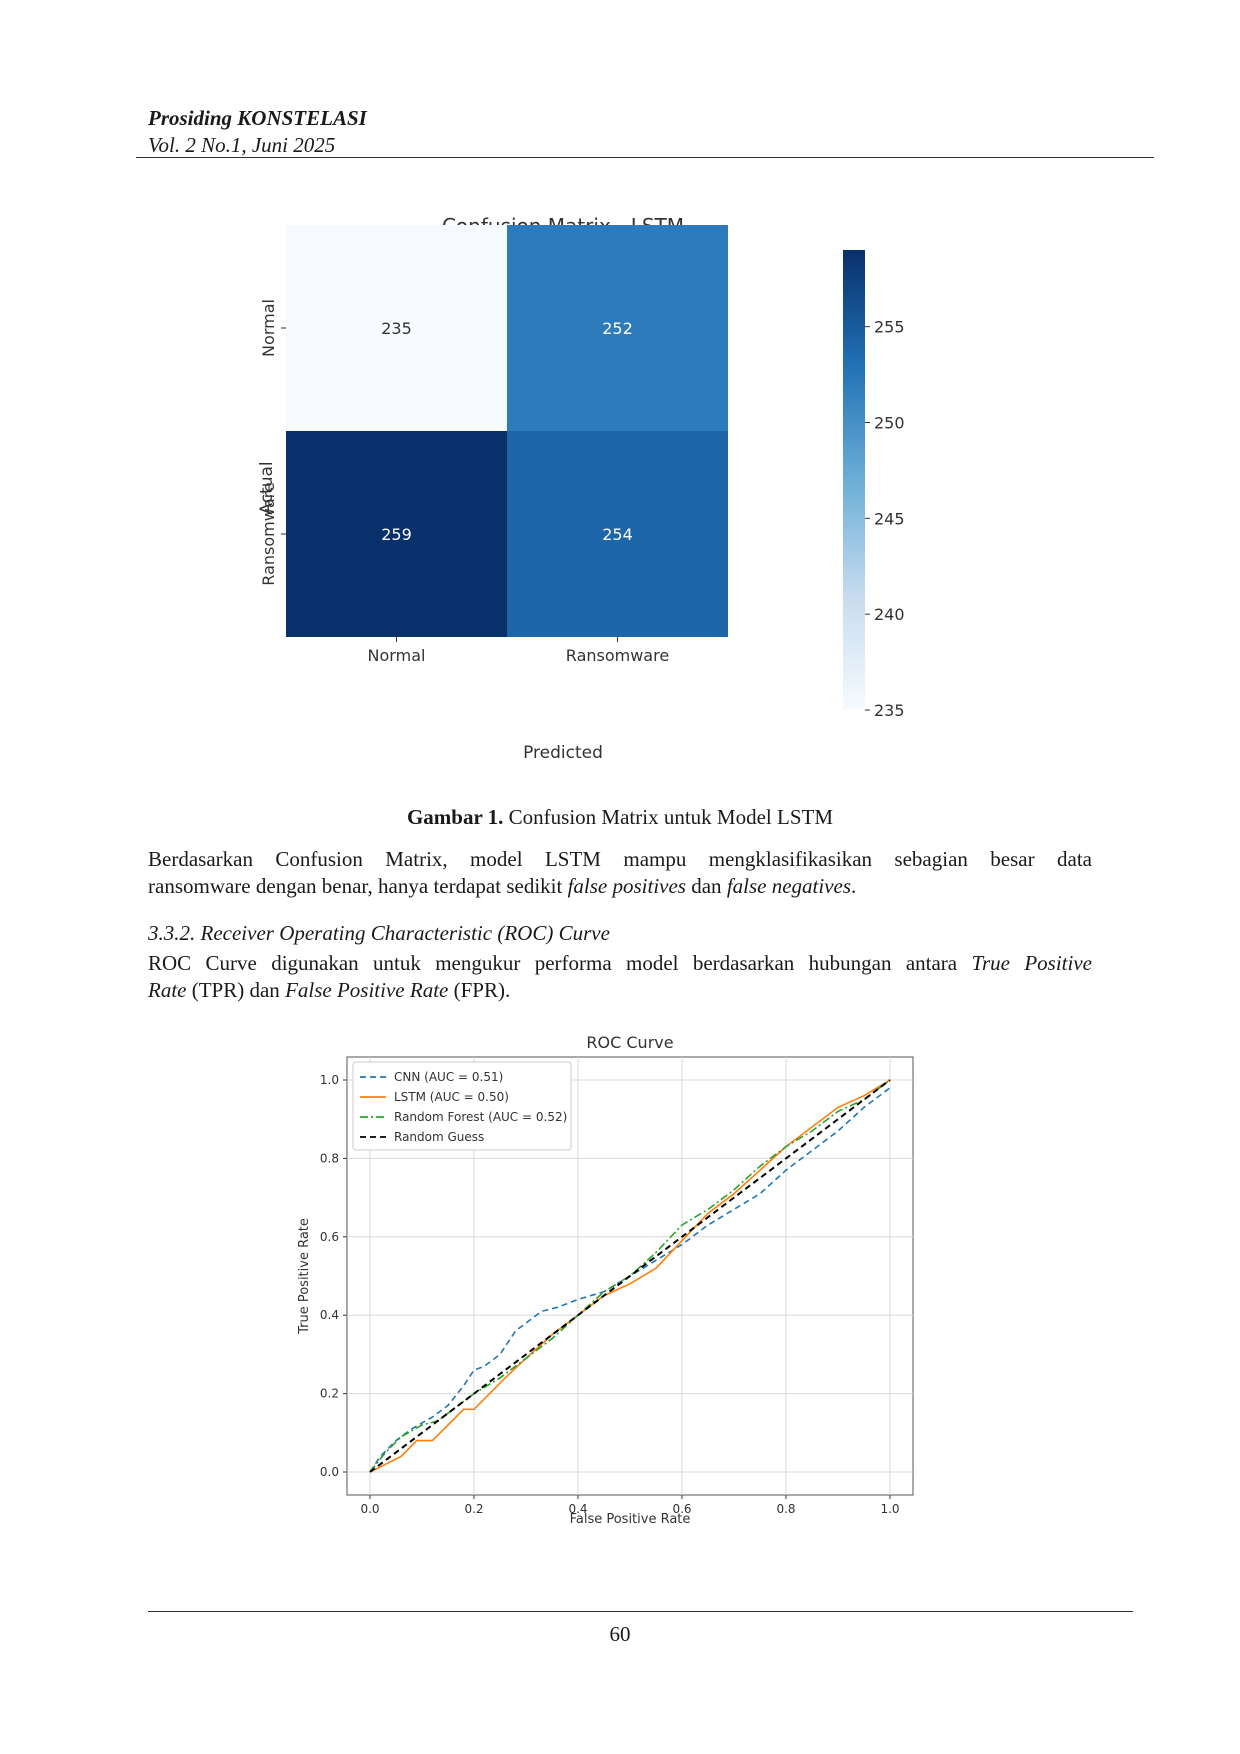  I want to click on text-run-italic: False Positive Rate, so click(367, 990).